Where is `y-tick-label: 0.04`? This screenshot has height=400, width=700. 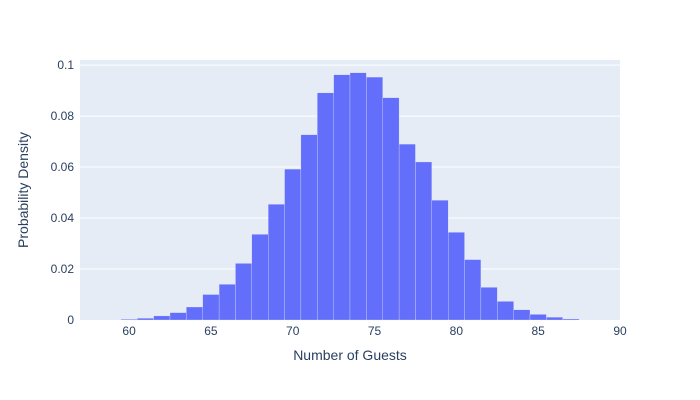
y-tick-label: 0.04 is located at coordinates (63, 218).